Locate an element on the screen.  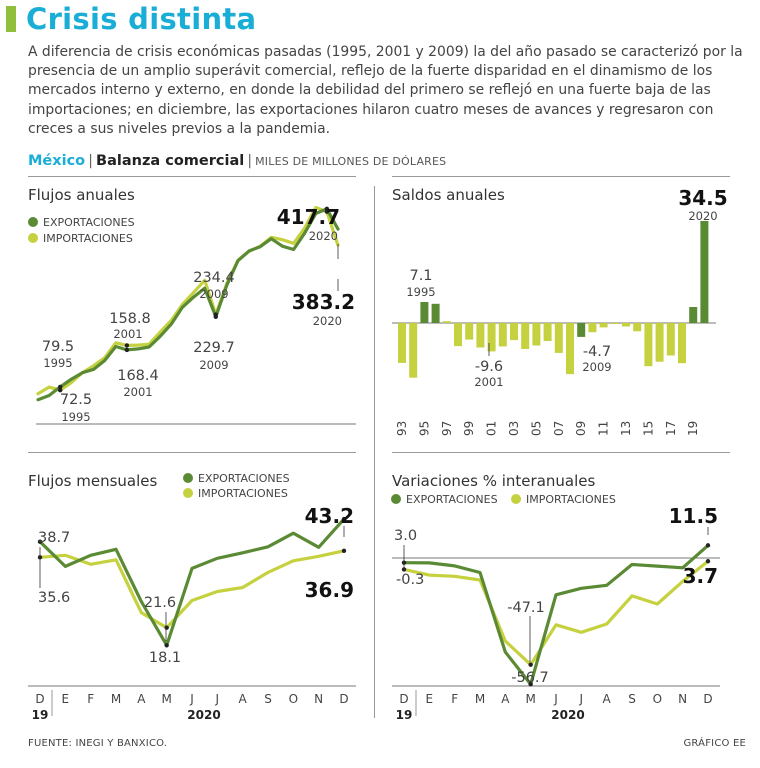
balance-bar-2000 is located at coordinates (480, 335).